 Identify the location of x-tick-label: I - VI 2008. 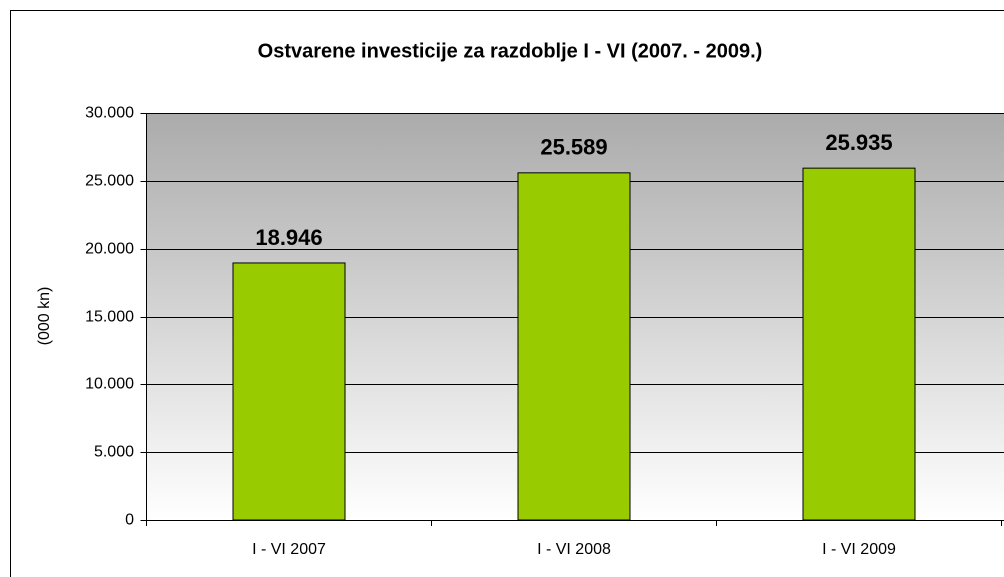
(574, 549).